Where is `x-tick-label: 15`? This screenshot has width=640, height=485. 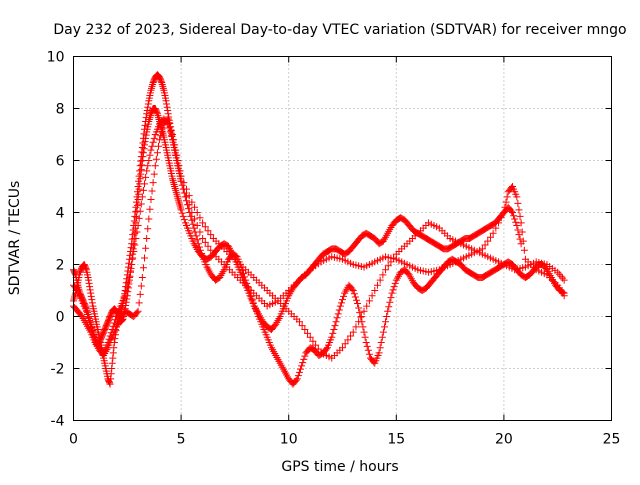 x-tick-label: 15 is located at coordinates (396, 440).